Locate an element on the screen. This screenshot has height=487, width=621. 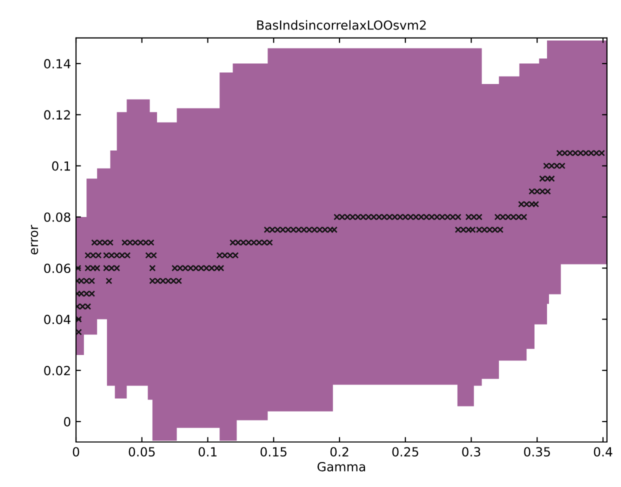
y-tick-label: 0.1 is located at coordinates (61, 166).